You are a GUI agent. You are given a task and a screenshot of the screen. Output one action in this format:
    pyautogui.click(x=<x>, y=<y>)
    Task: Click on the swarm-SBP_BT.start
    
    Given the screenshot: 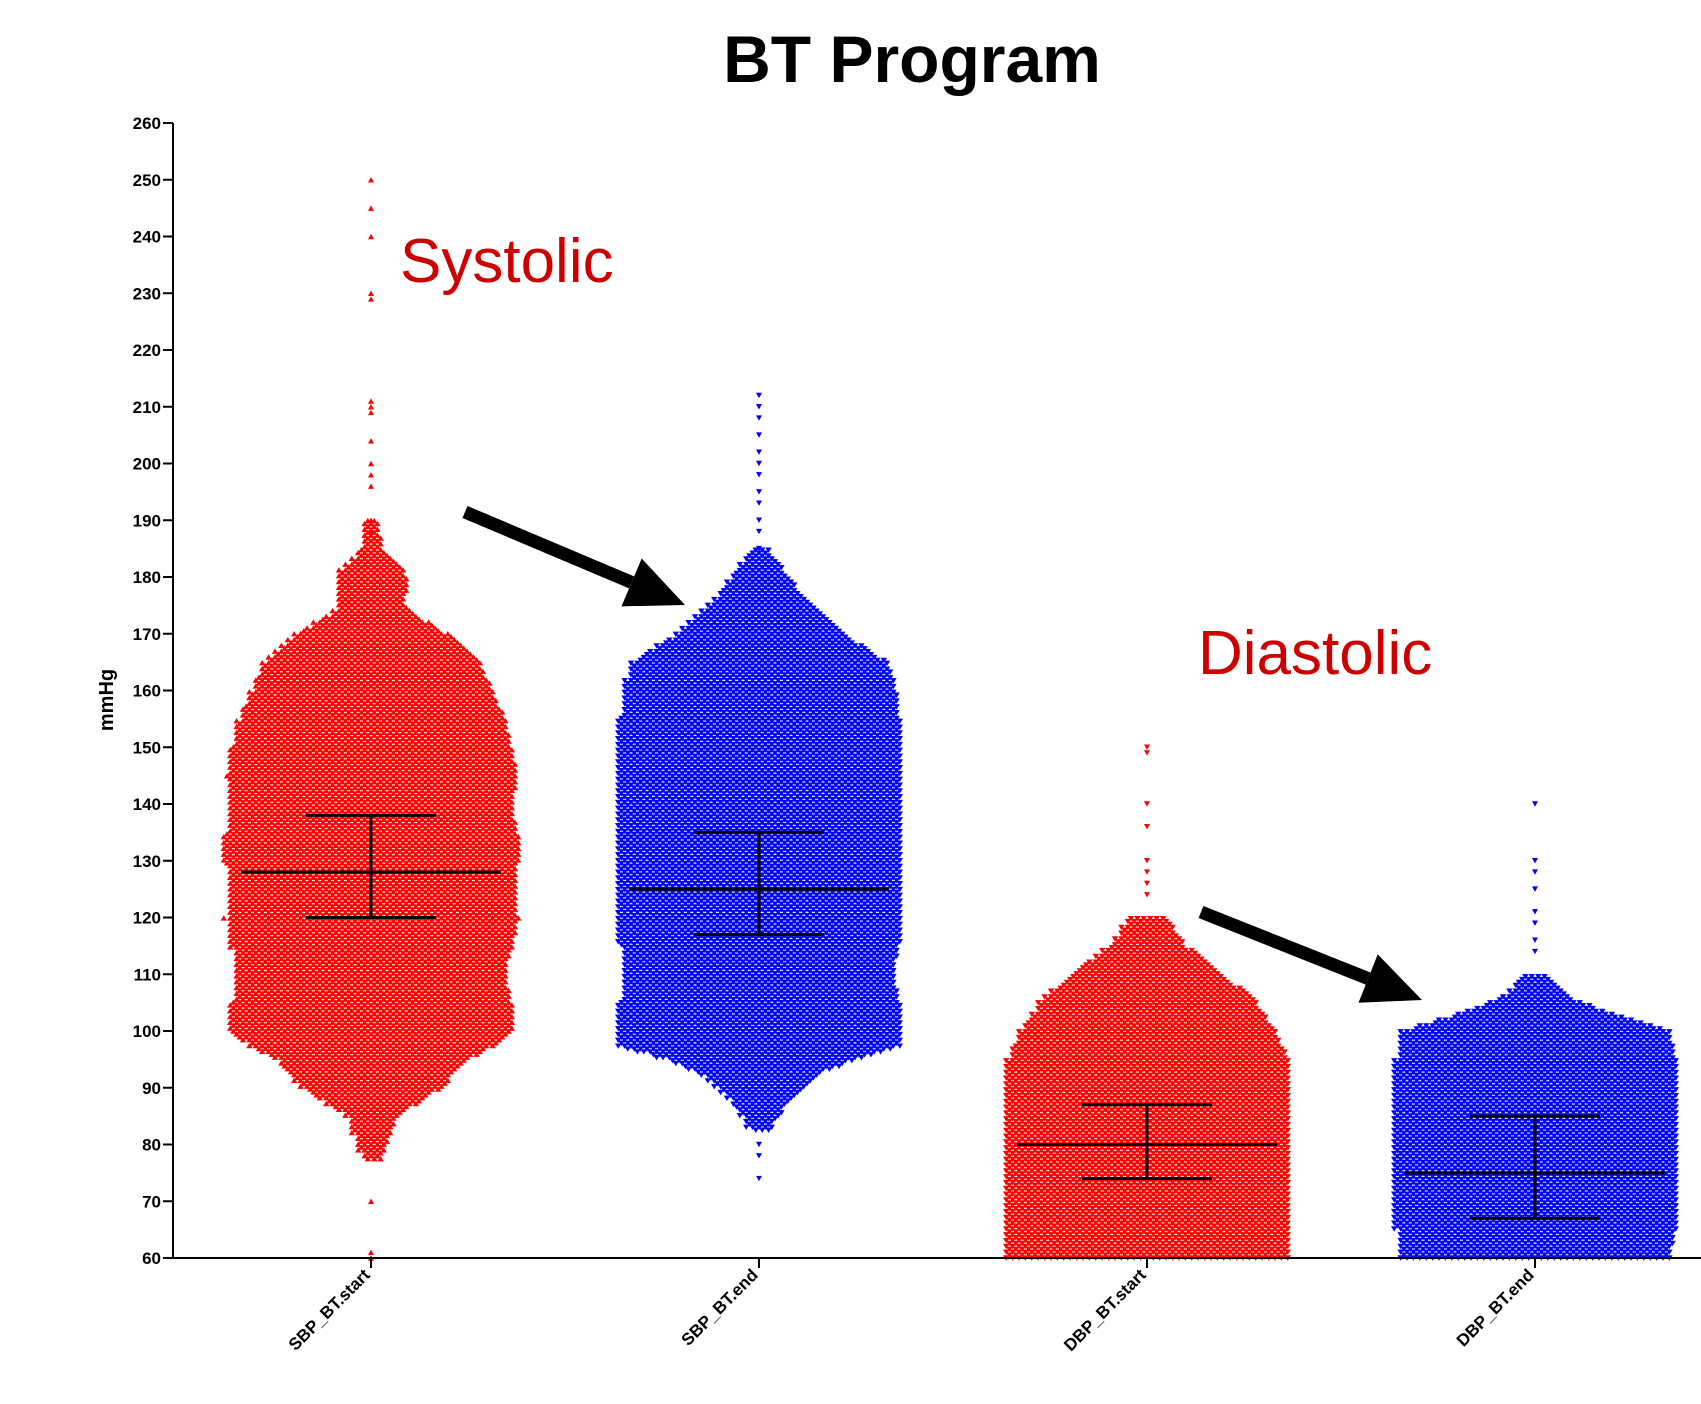 What is the action you would take?
    pyautogui.click(x=371, y=719)
    